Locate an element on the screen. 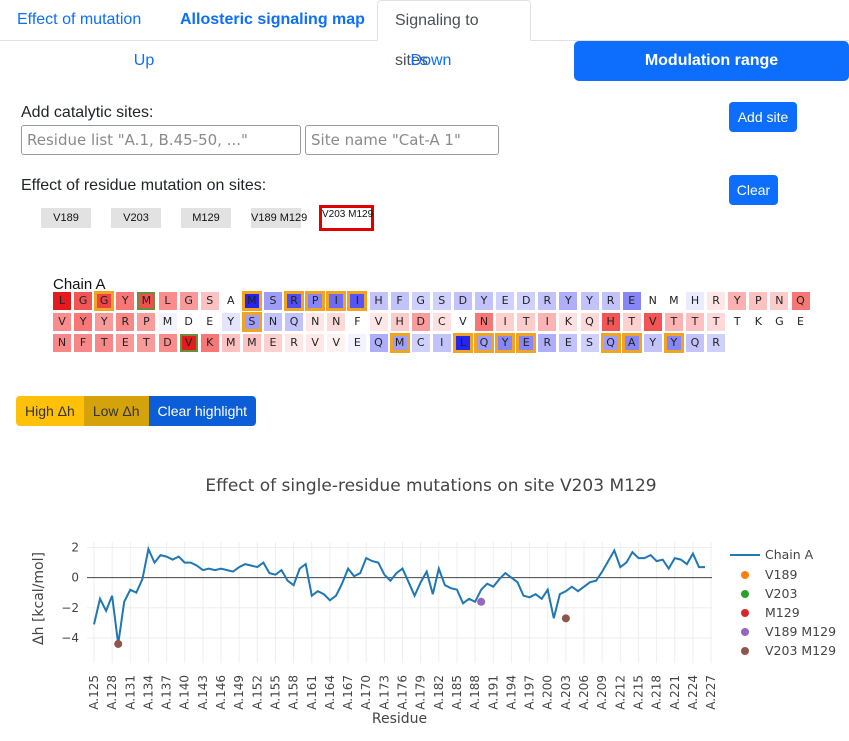  site-chip-v203-m129: V203 M129 is located at coordinates (346, 218).